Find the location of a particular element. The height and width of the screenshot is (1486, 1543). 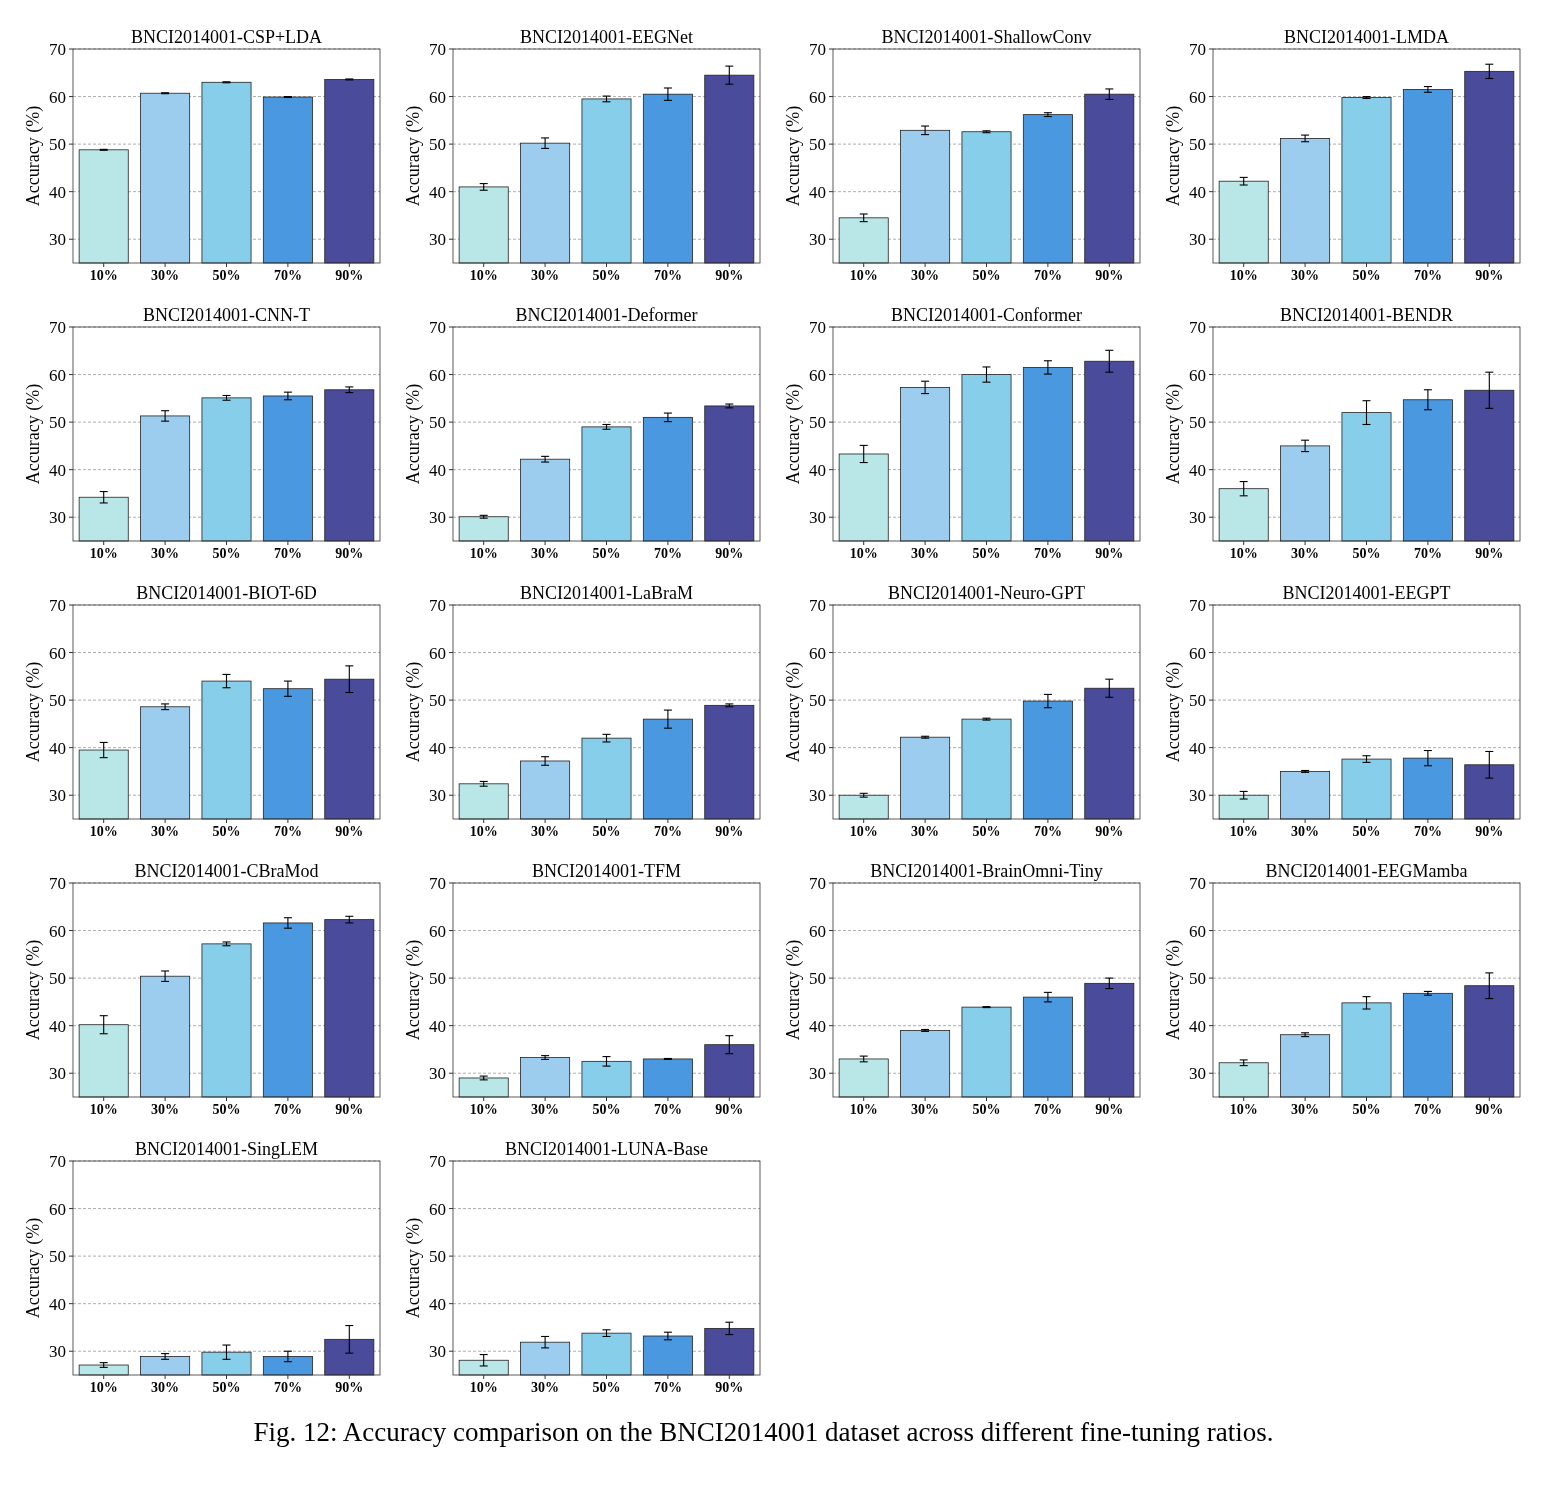

chart-title: BNCI2014001-TFM is located at coordinates (606, 871).